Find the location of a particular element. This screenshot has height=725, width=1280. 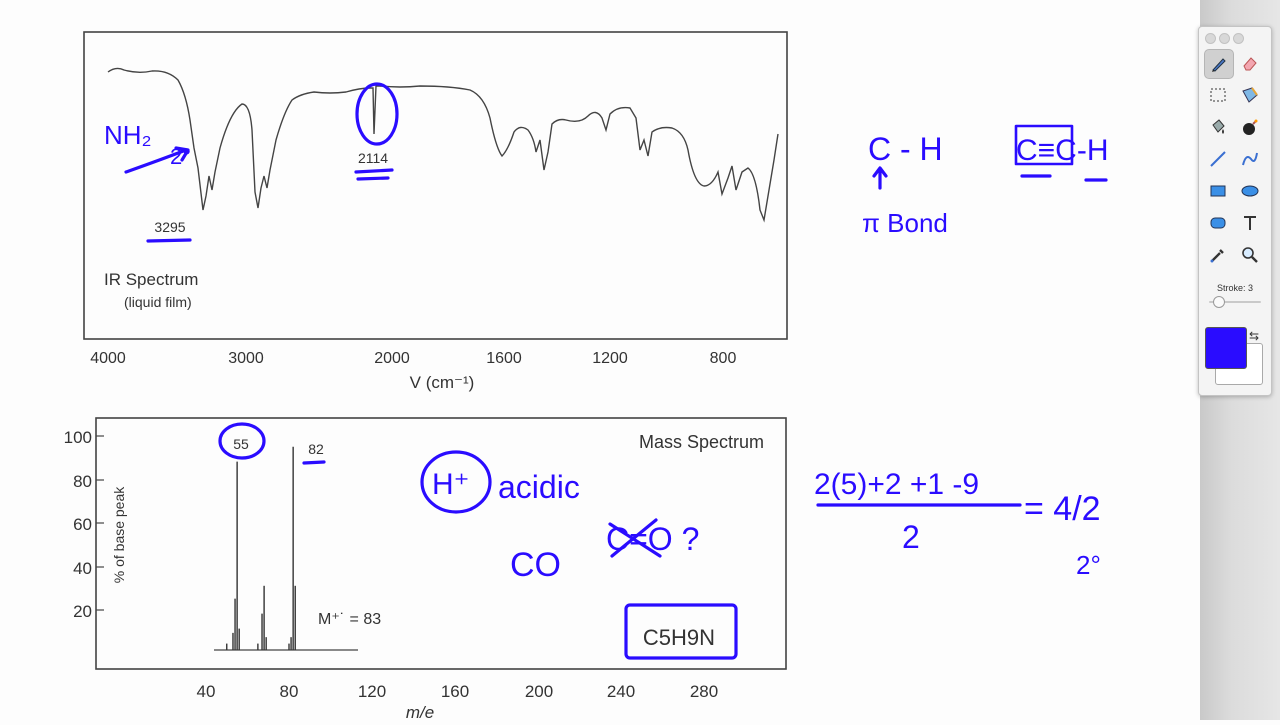

ink-hplus: H⁺ is located at coordinates (451, 484).